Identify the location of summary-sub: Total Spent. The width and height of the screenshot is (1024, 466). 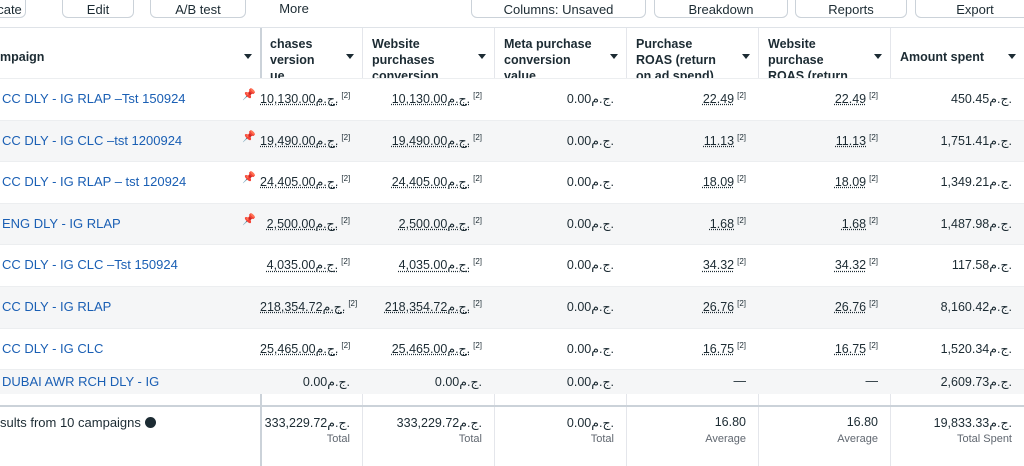
(951, 439).